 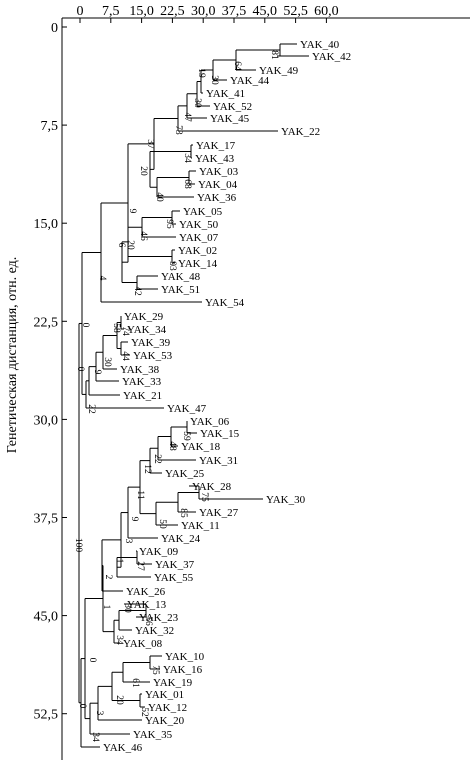 What do you see at coordinates (159, 197) in the screenshot?
I see `support-label: 40` at bounding box center [159, 197].